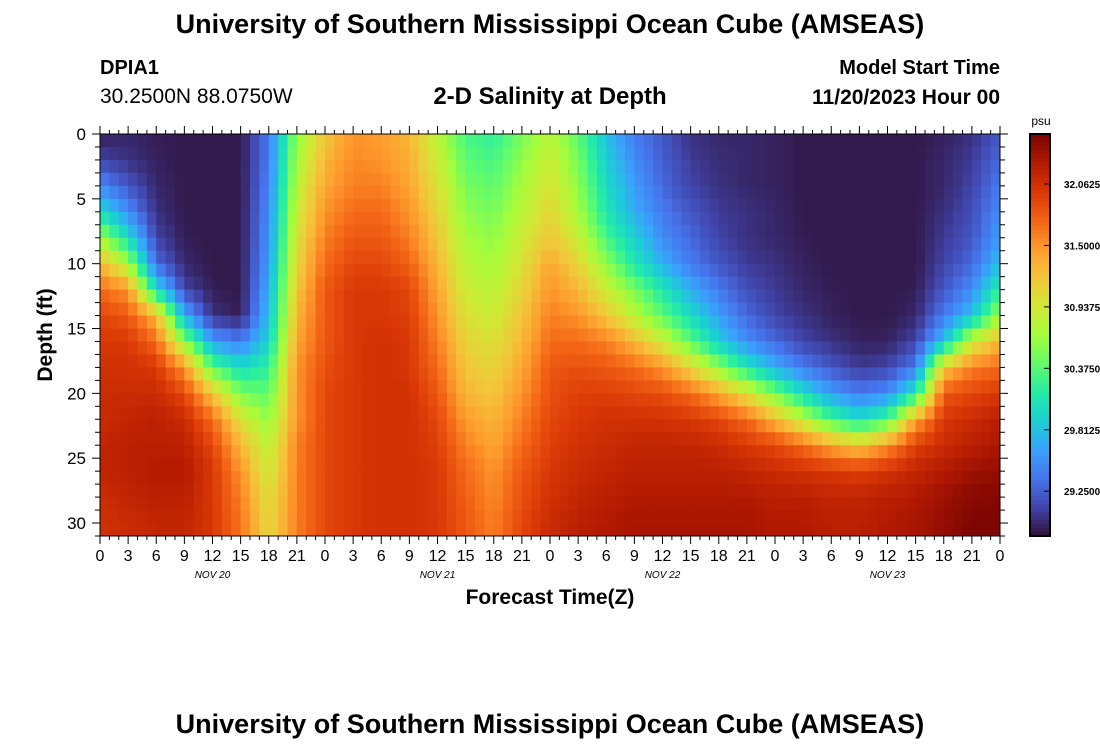  What do you see at coordinates (944, 556) in the screenshot?
I see `x-tick-label: 18` at bounding box center [944, 556].